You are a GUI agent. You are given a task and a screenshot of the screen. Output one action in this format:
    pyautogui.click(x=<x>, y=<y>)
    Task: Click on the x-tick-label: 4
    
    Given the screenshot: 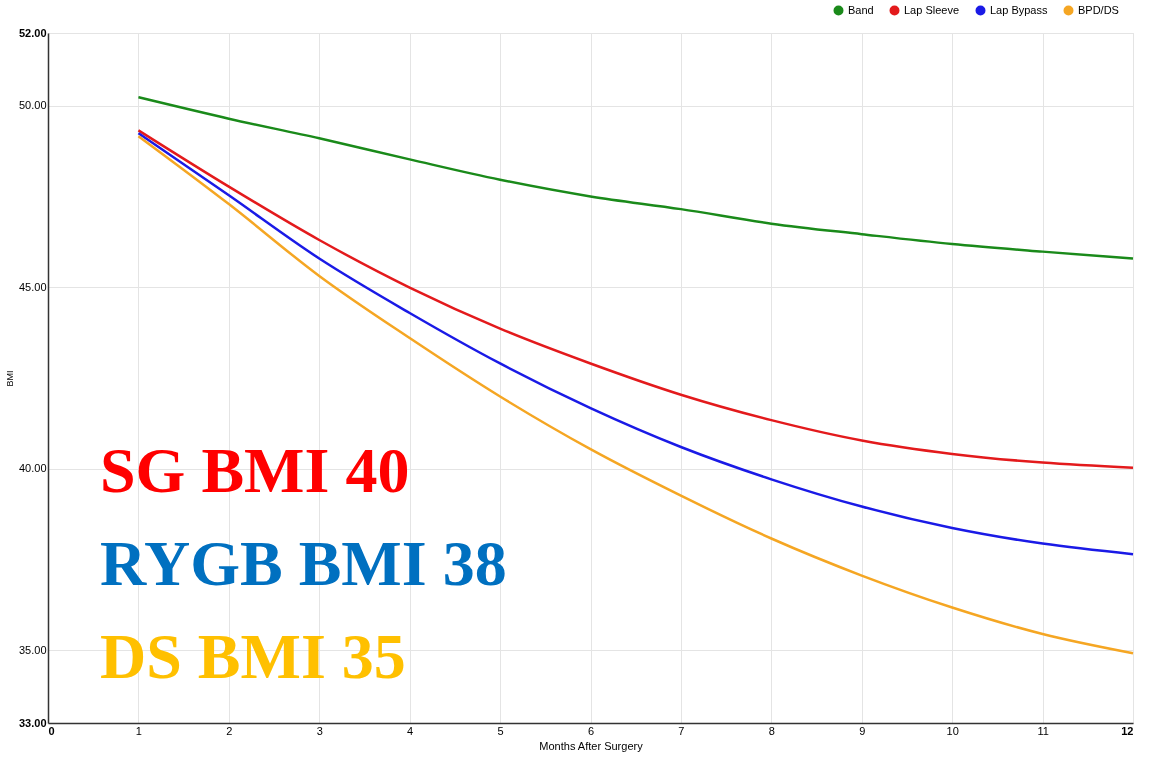 What is the action you would take?
    pyautogui.click(x=410, y=730)
    